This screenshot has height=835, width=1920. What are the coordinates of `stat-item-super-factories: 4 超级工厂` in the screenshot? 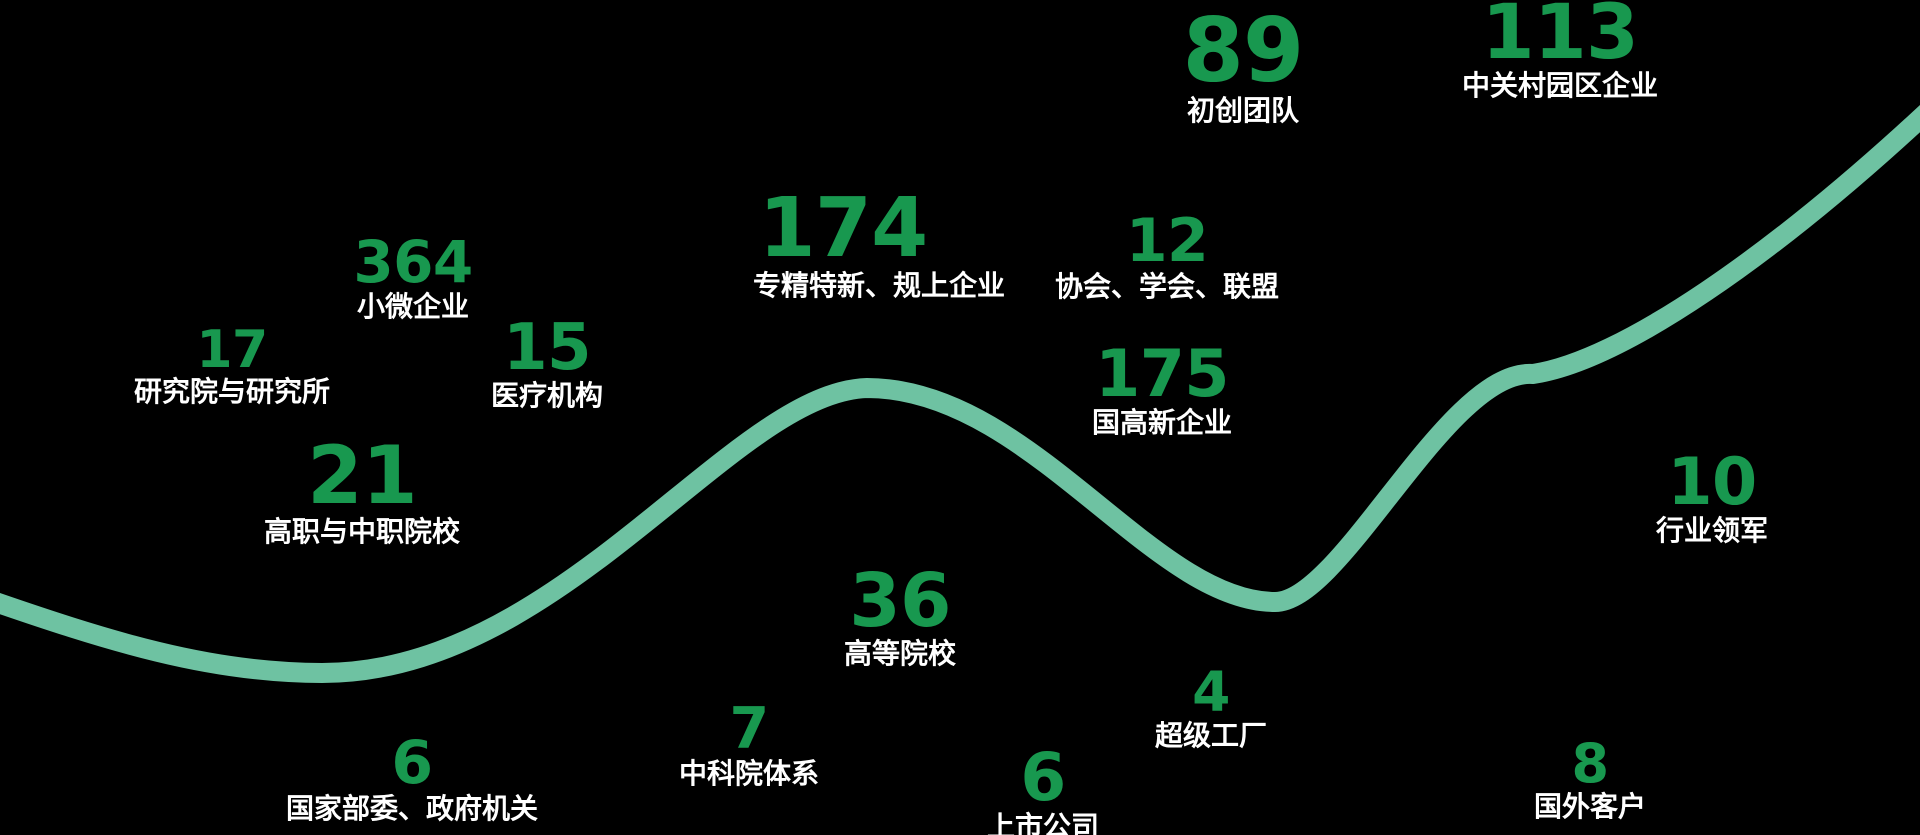 It's located at (1211, 708).